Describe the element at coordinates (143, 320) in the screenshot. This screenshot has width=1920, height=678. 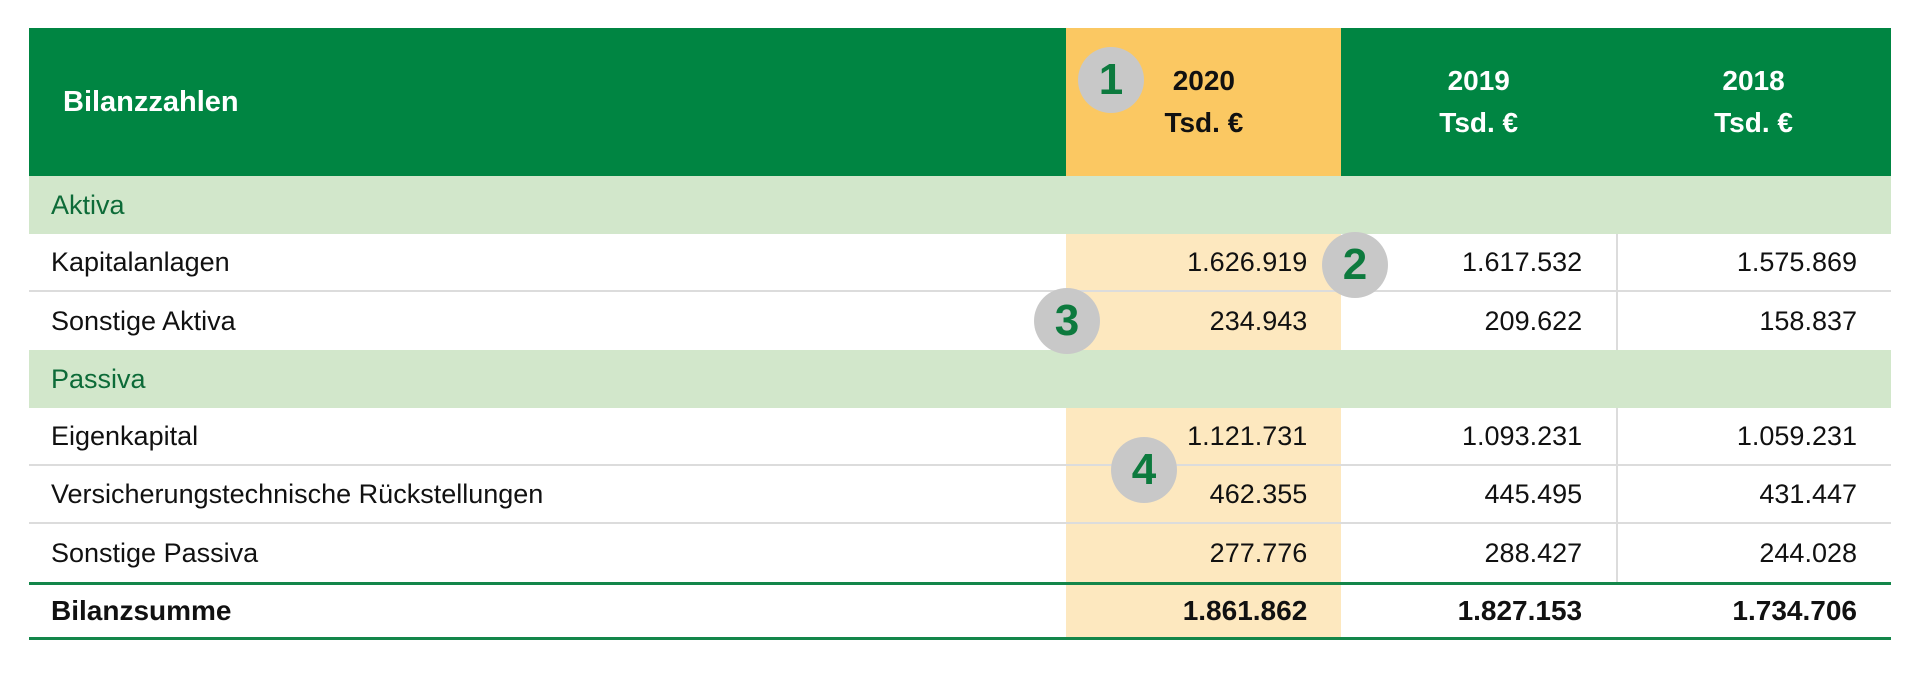
I see `row-label: Sonstige Aktiva` at that location.